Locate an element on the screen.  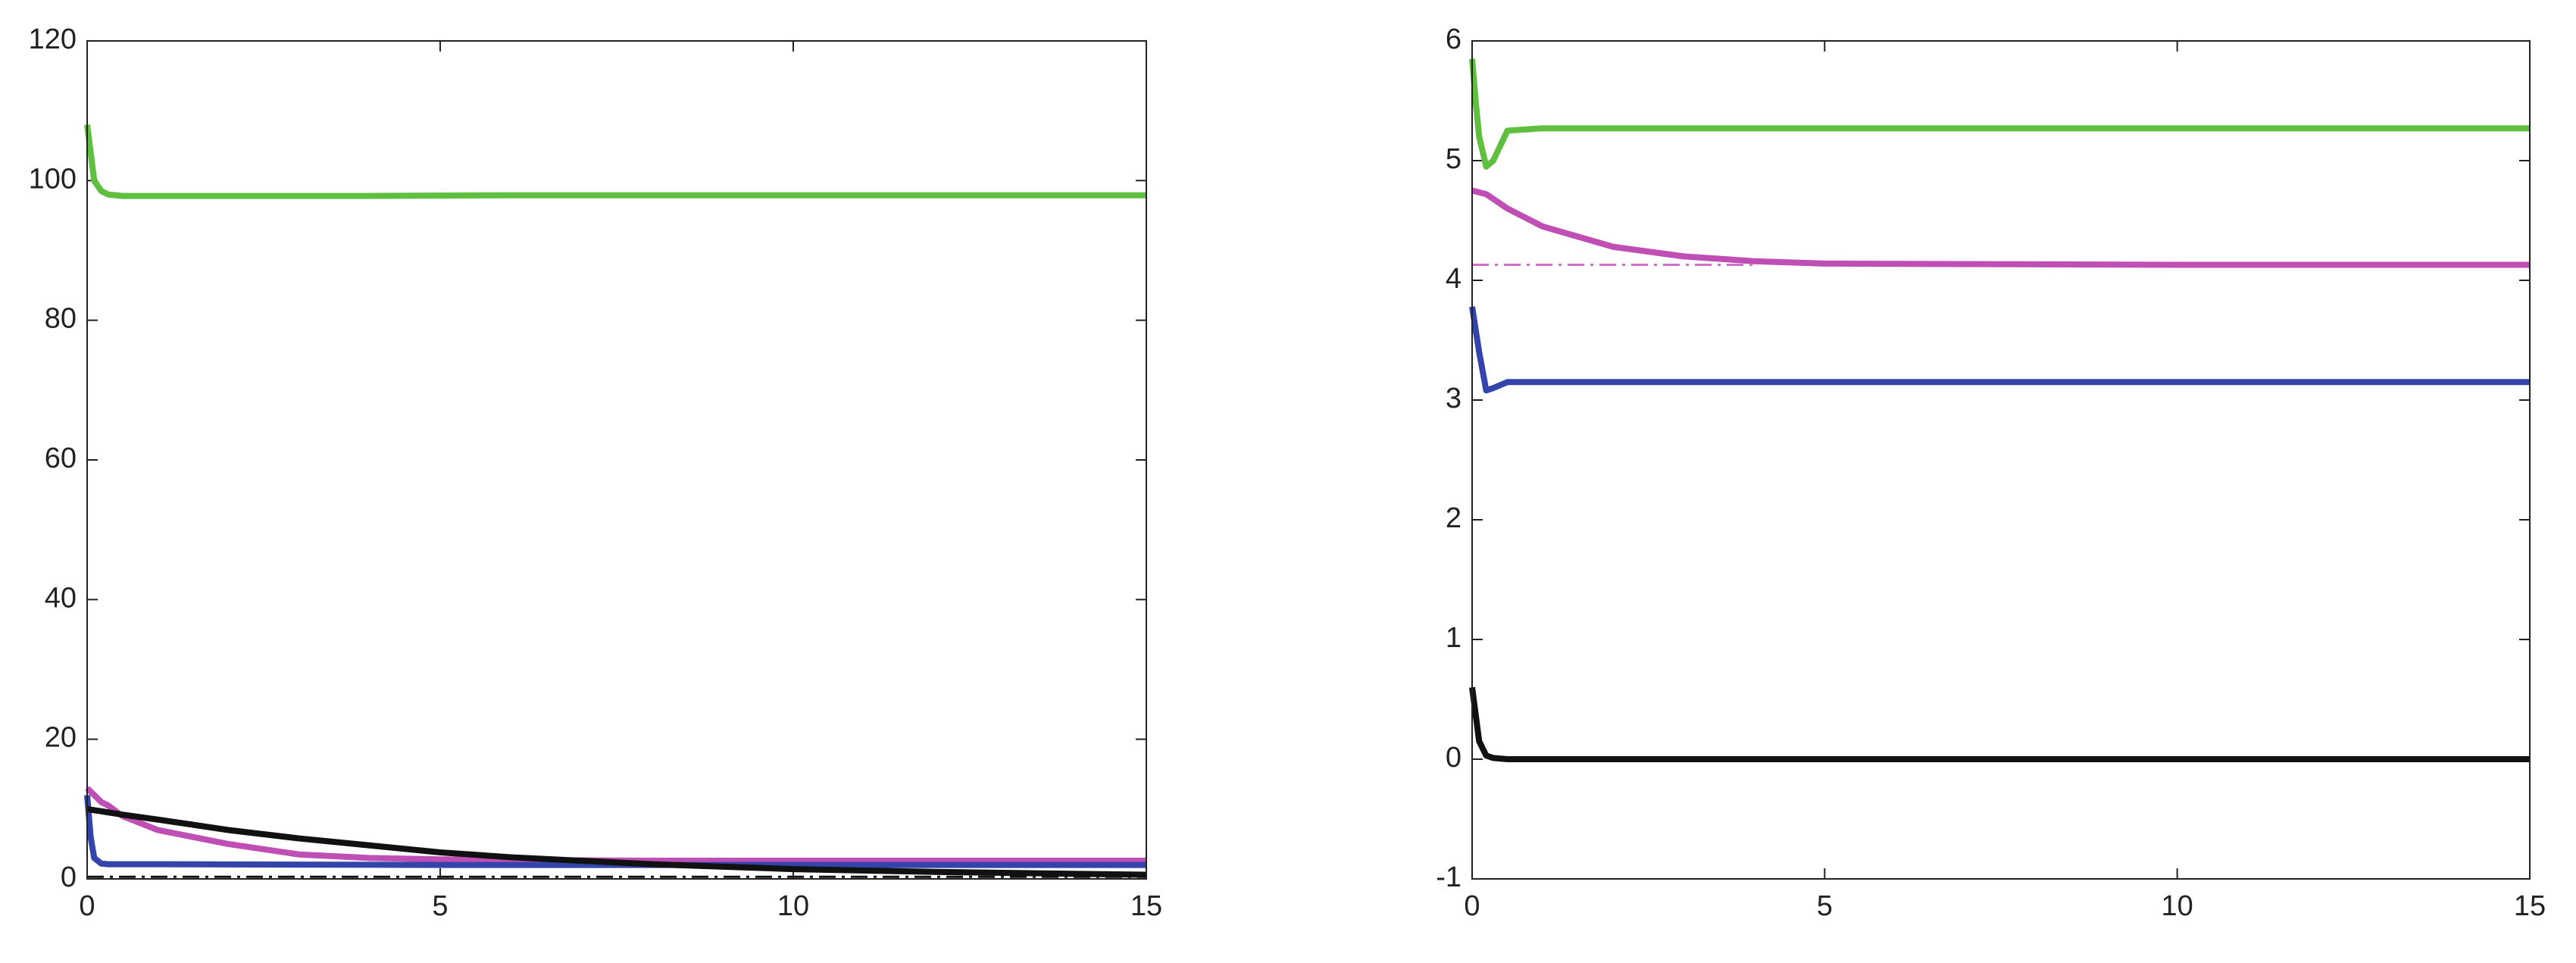
y-tick-label: 6 is located at coordinates (1454, 39).